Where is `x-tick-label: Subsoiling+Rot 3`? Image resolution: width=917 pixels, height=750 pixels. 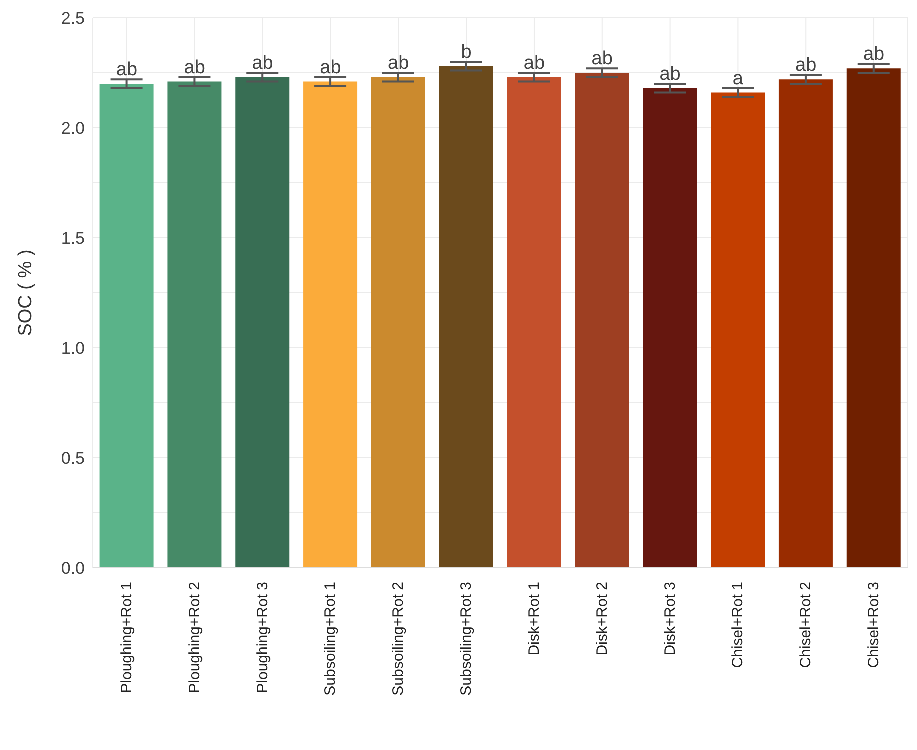 x-tick-label: Subsoiling+Rot 3 is located at coordinates (467, 639).